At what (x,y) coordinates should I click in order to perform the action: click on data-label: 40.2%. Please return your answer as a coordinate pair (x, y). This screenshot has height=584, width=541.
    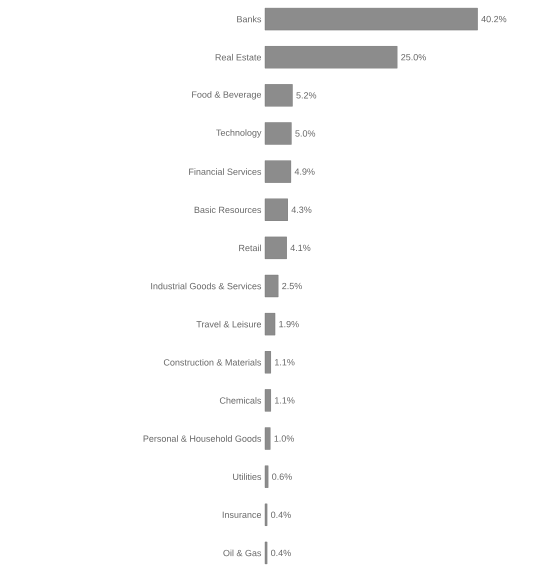
    Looking at the image, I should click on (493, 19).